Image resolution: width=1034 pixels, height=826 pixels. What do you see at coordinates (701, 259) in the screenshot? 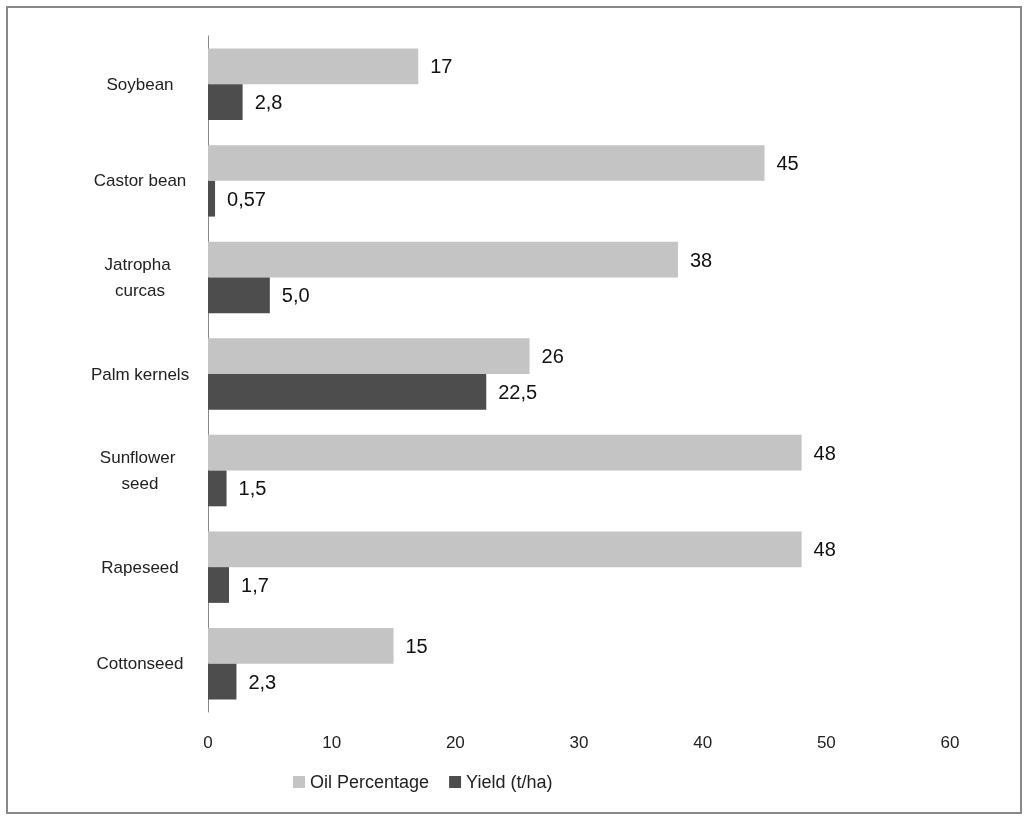
I see `data-label: 38` at bounding box center [701, 259].